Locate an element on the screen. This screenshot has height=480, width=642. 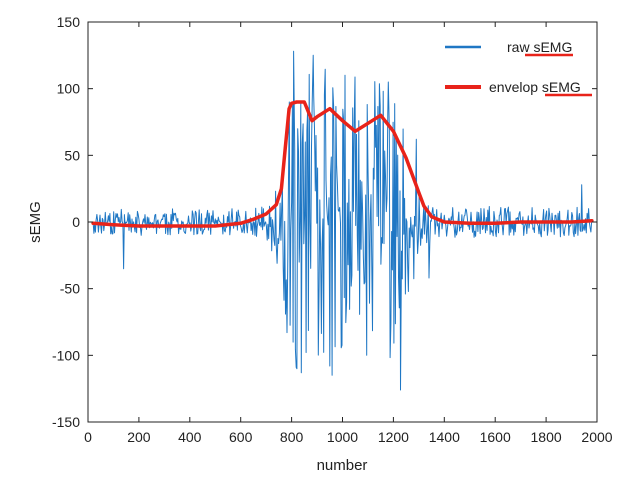
legend: raw sEMG envelop sEMG is located at coordinates (518, 68).